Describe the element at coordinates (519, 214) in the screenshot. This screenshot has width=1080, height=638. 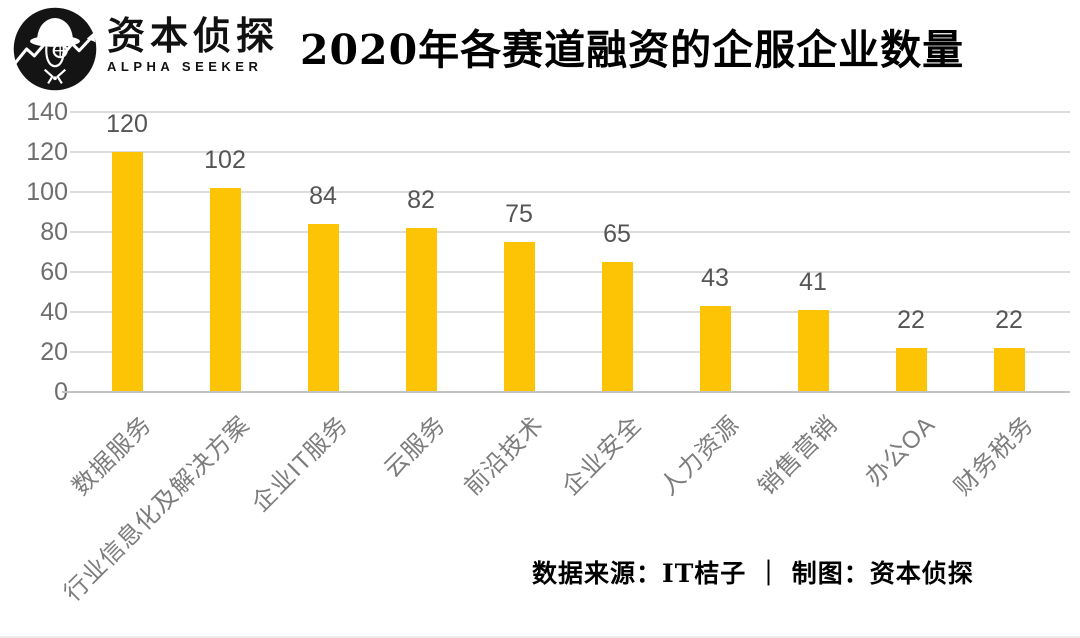
I see `bar-value-label: 75` at that location.